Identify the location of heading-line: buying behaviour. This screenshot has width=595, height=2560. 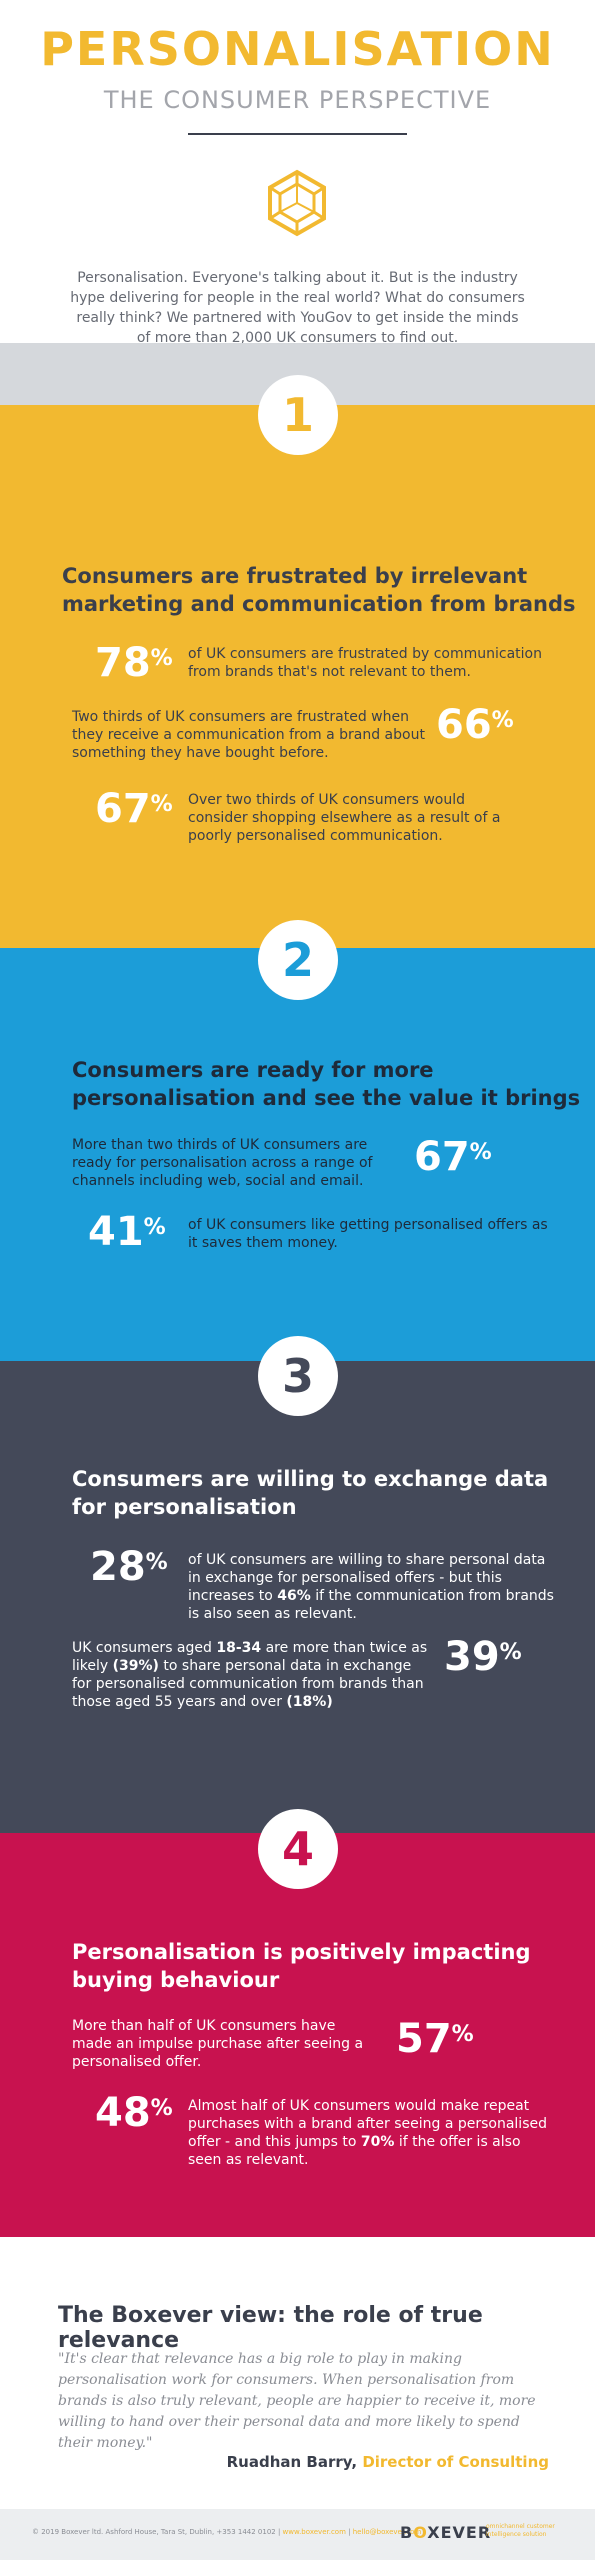
(176, 1980).